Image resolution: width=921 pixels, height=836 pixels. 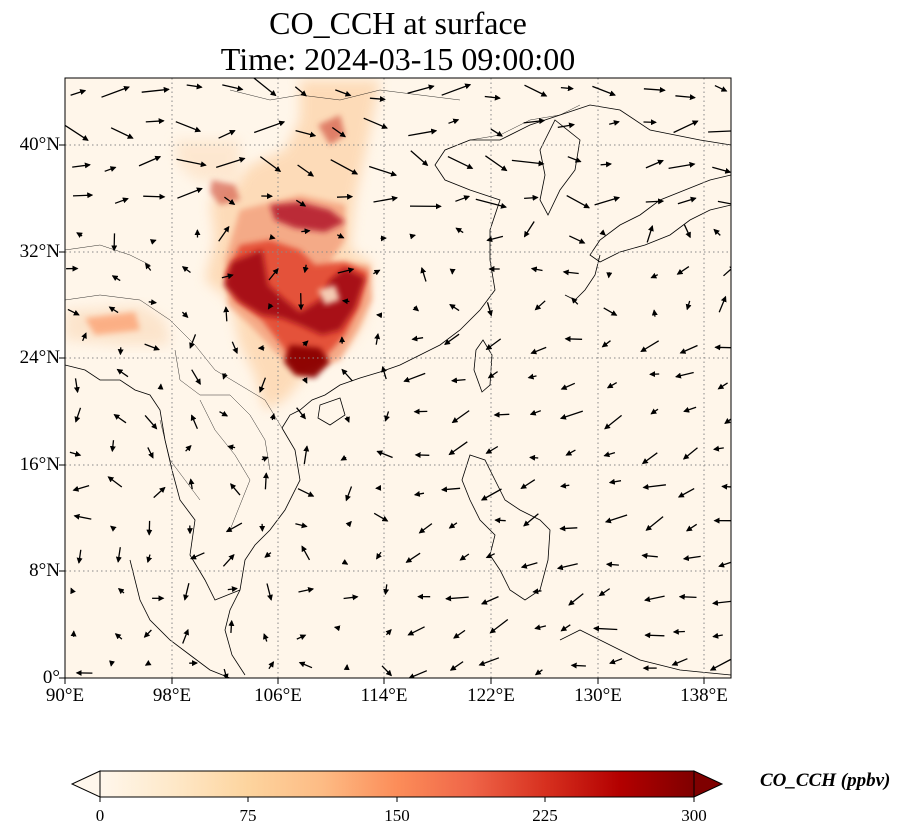 I want to click on map-title-variable: CO_CCH at surface, so click(x=398, y=23).